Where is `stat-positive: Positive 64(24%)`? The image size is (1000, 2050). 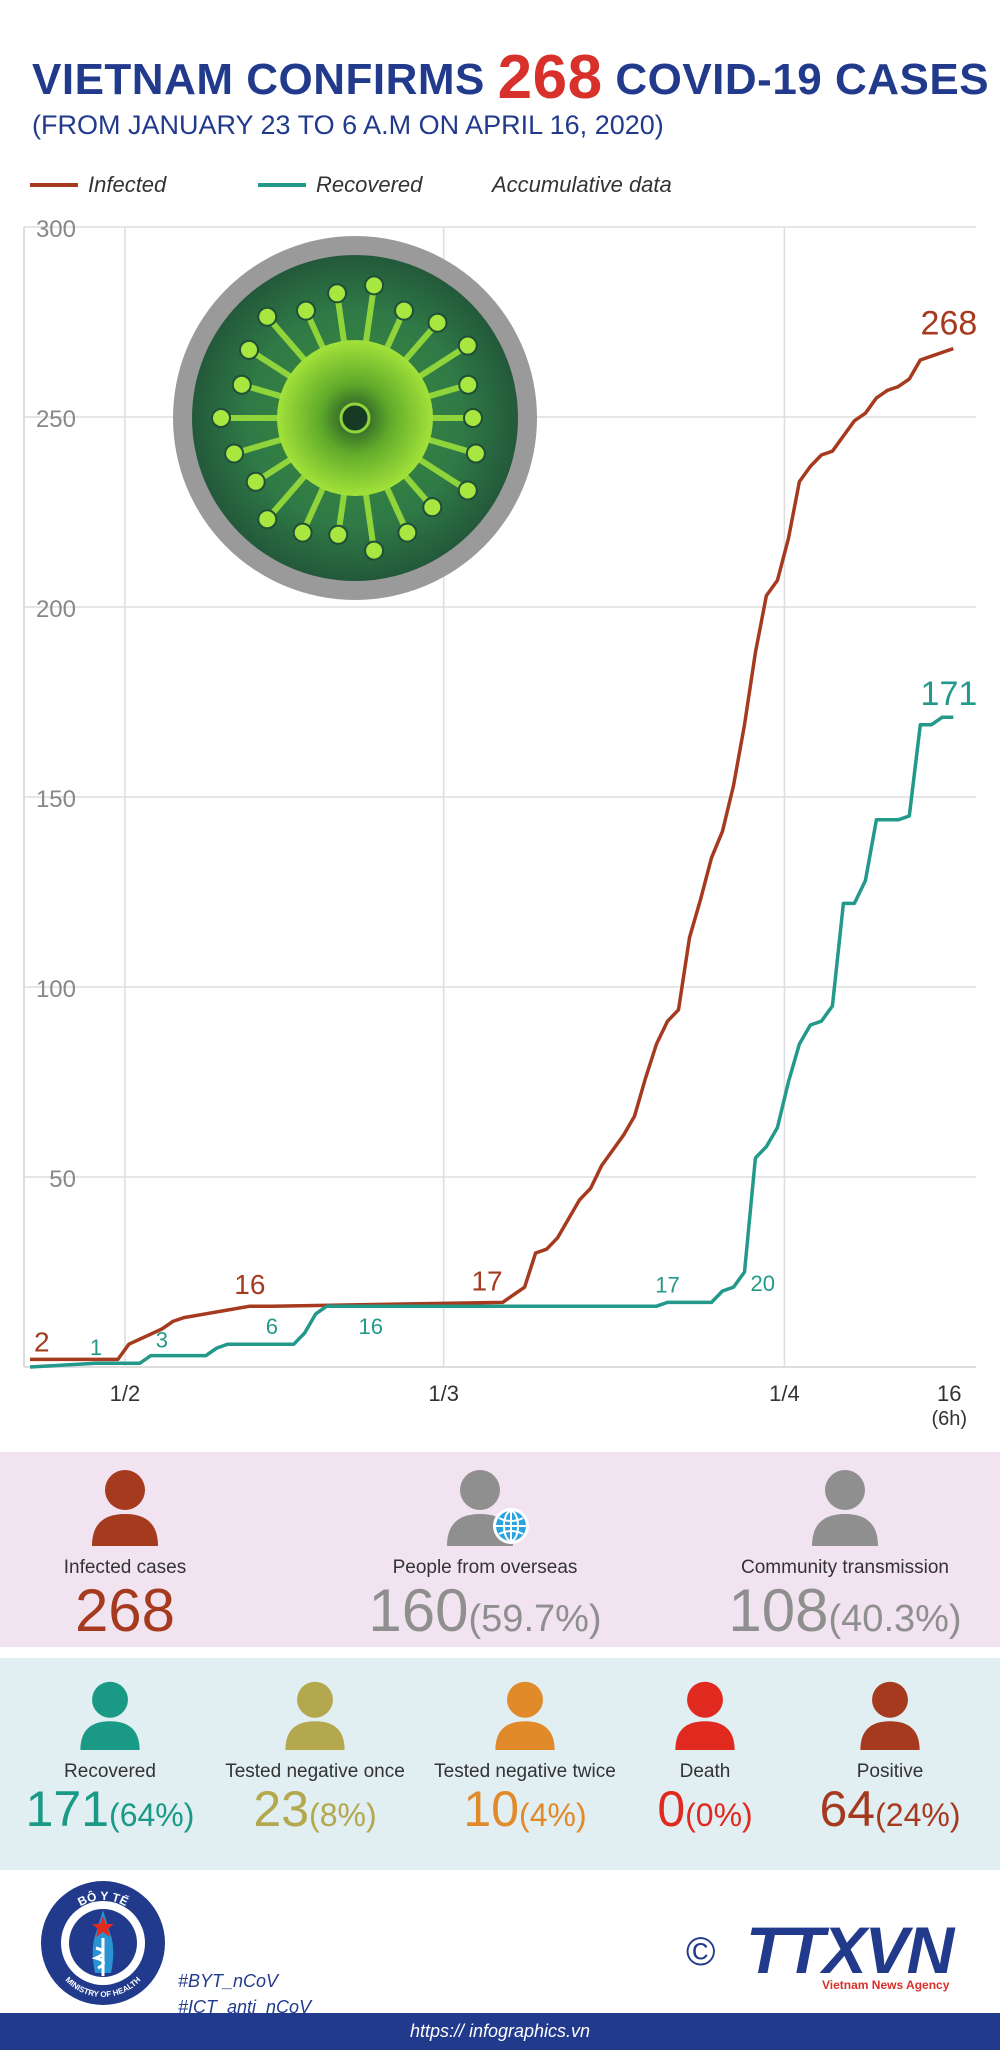
stat-positive: Positive 64(24%) is located at coordinates (890, 1758).